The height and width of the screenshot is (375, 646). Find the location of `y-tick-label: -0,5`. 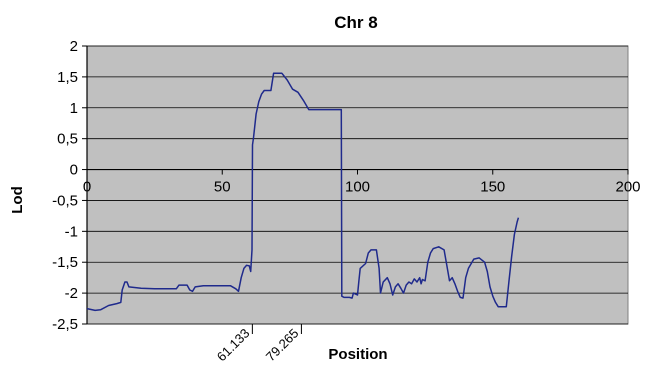

y-tick-label: -0,5 is located at coordinates (65, 200).